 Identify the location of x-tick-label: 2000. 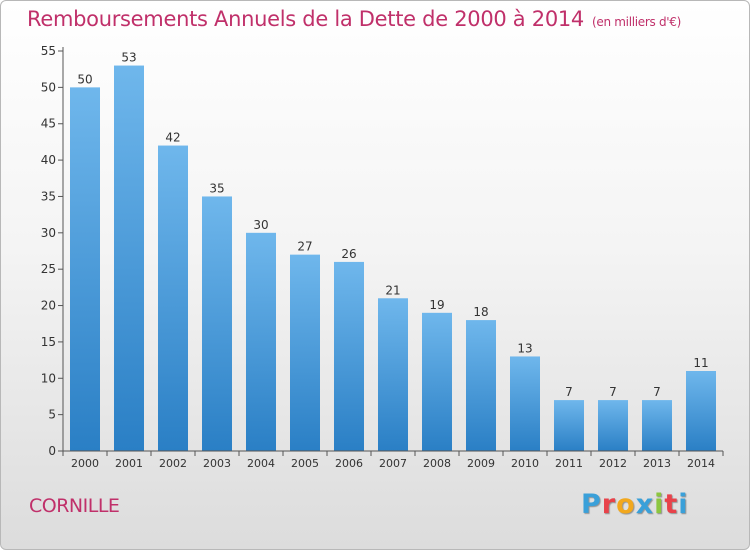
(85, 463).